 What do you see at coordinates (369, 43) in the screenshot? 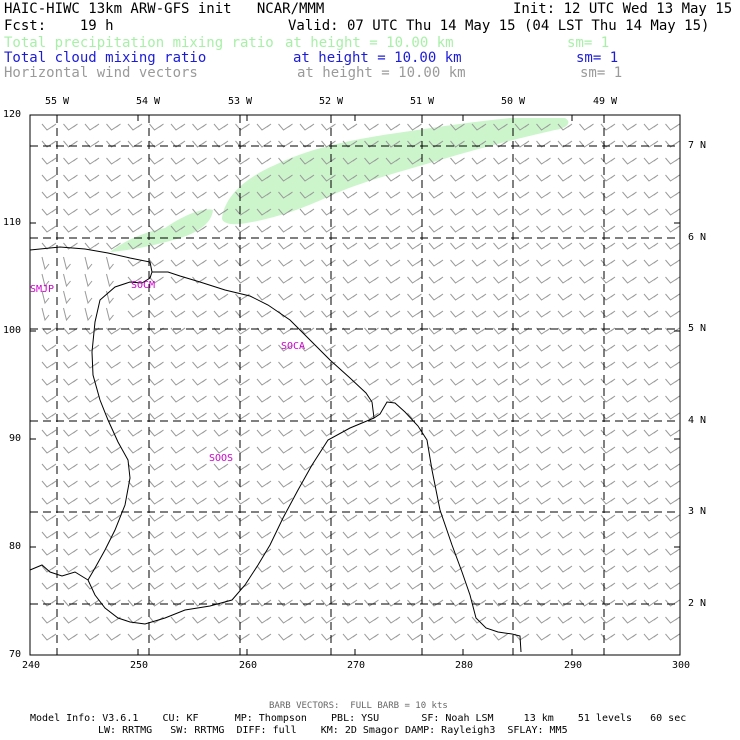
I see `field-precip-level: at height = 10.00 km` at bounding box center [369, 43].